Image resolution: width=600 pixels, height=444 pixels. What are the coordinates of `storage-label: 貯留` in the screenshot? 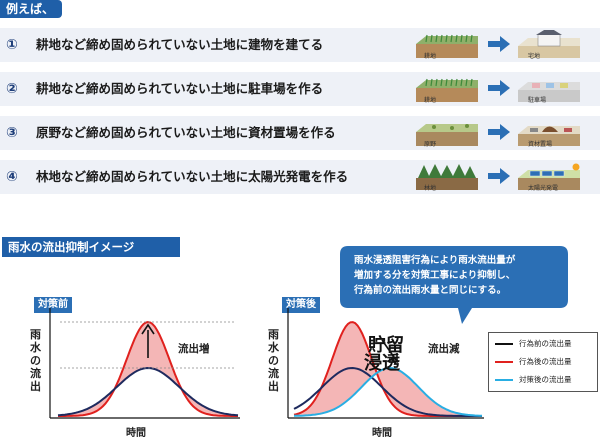 It's located at (386, 345).